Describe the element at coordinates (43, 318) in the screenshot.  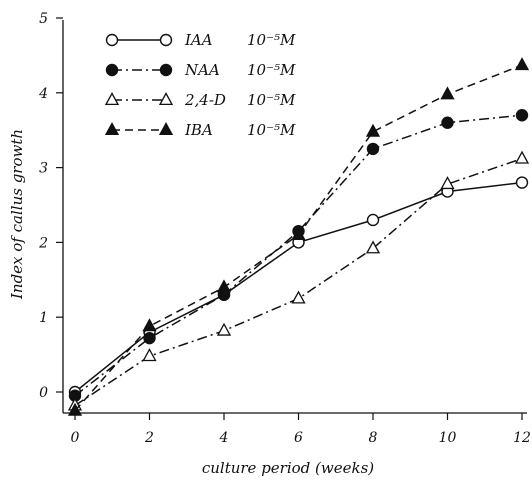
I see `y-tick-label: 1` at that location.